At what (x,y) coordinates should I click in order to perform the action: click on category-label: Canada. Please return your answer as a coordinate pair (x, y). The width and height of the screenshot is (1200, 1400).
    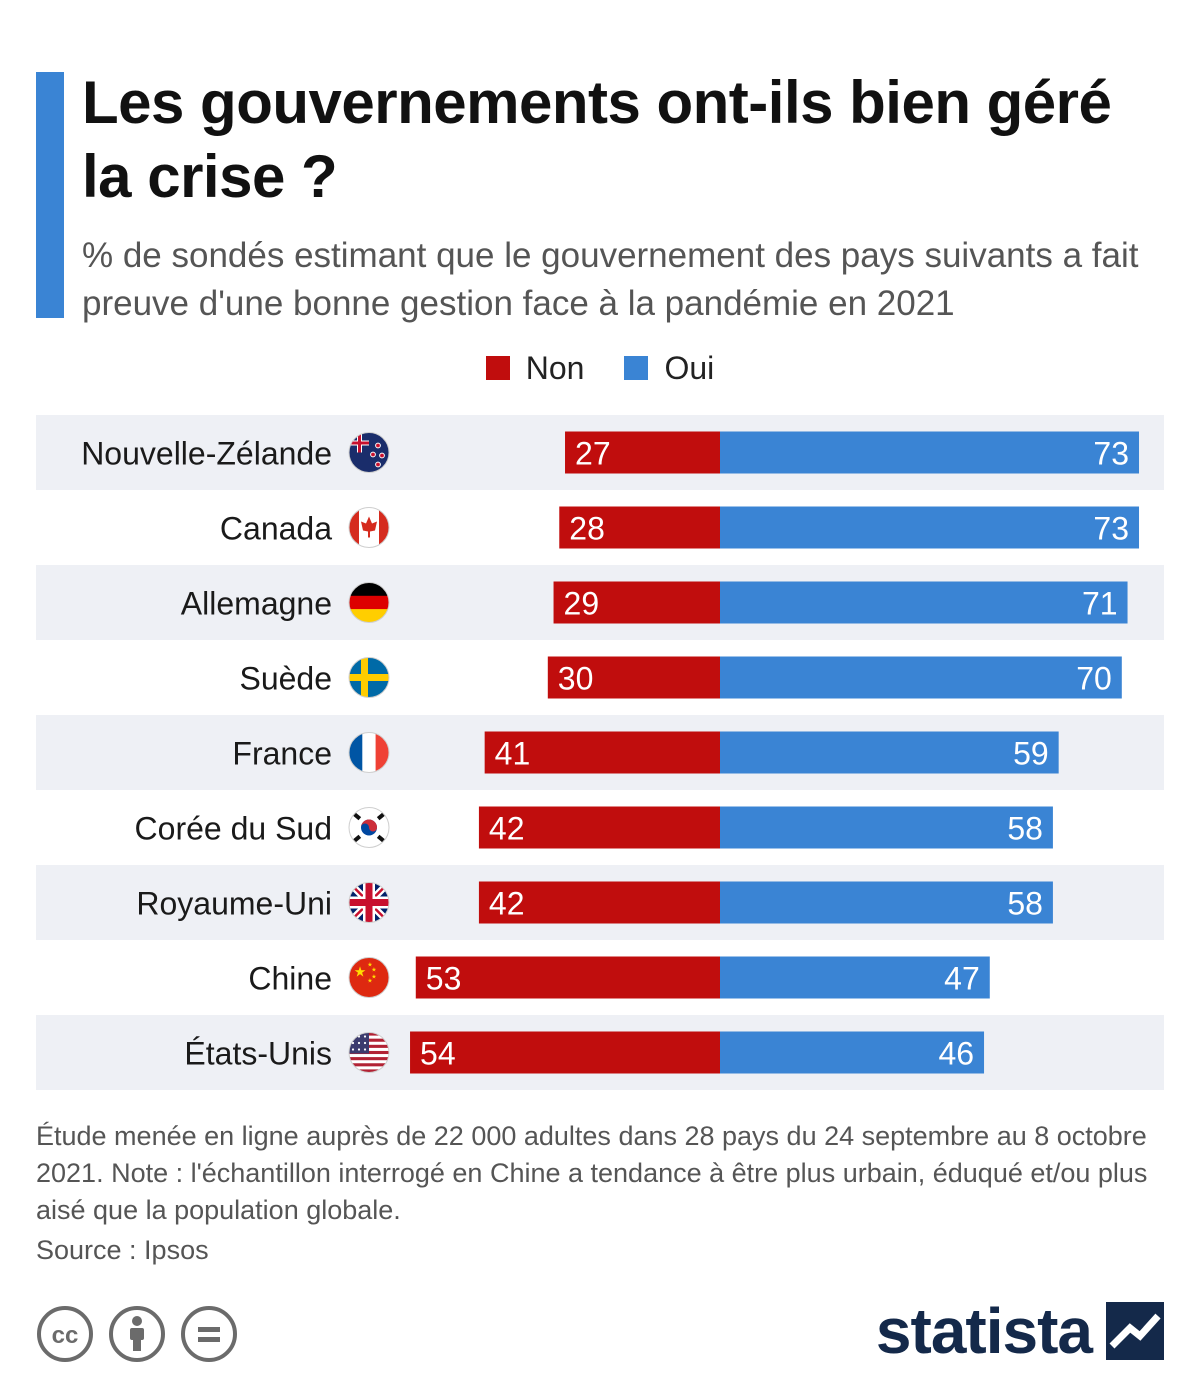
    Looking at the image, I should click on (276, 529).